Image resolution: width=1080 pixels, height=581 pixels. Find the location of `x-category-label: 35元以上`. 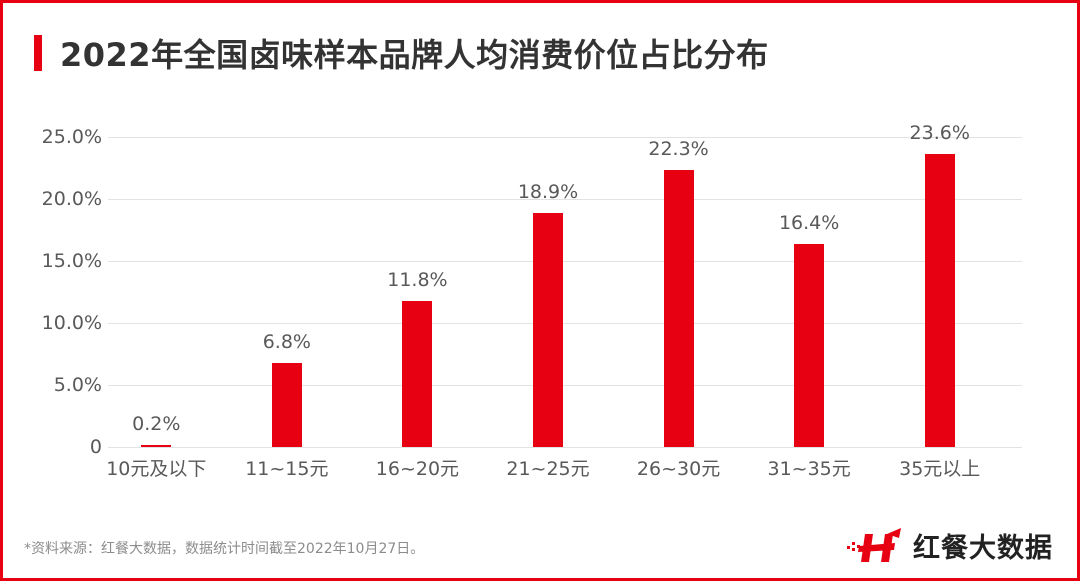

x-category-label: 35元以上 is located at coordinates (940, 469).